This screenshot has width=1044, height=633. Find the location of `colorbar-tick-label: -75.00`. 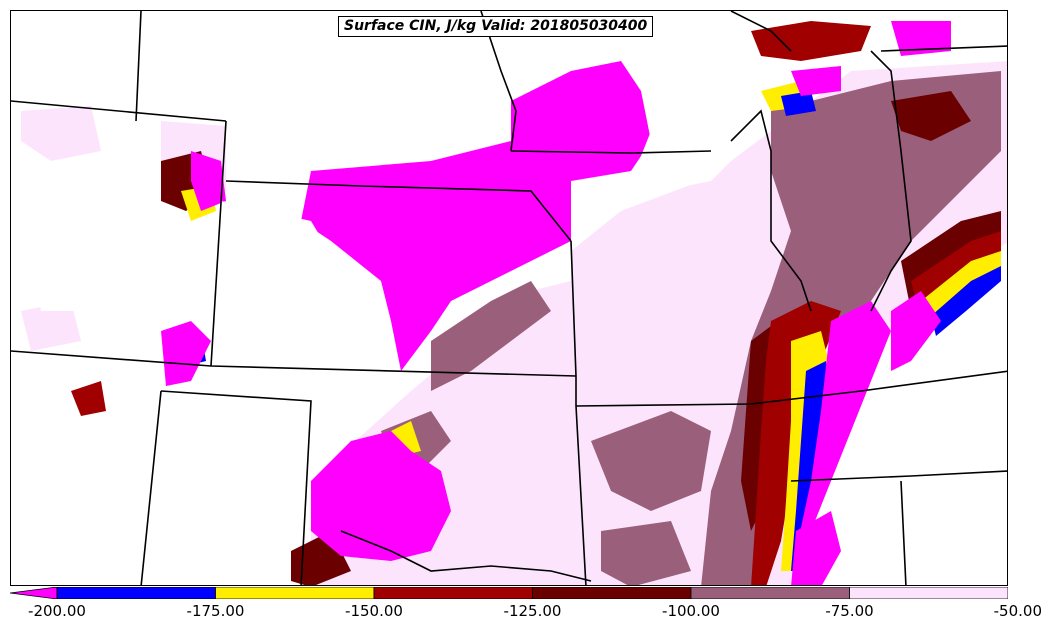

colorbar-tick-label: -75.00 is located at coordinates (849, 611).